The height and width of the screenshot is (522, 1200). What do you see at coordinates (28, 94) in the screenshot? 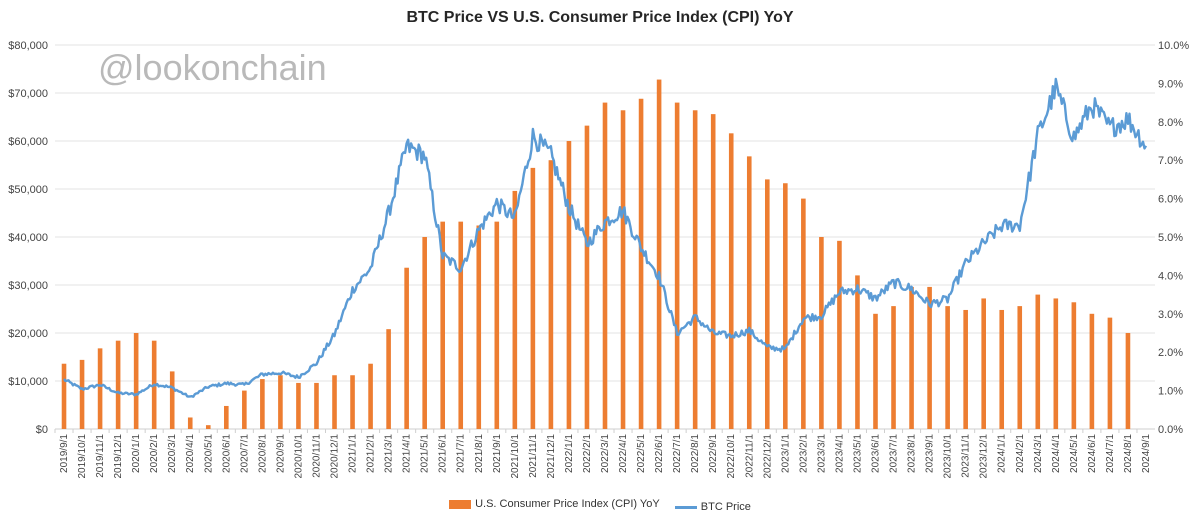
I see `left-axis-tick-label: $70,000` at bounding box center [28, 94].